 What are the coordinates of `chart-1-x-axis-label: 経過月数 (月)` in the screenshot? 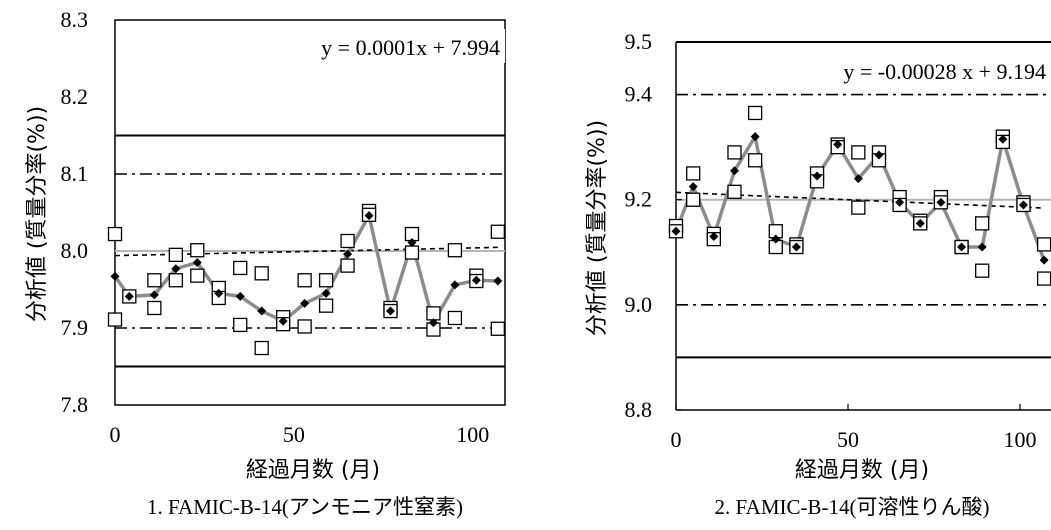 It's located at (313, 470).